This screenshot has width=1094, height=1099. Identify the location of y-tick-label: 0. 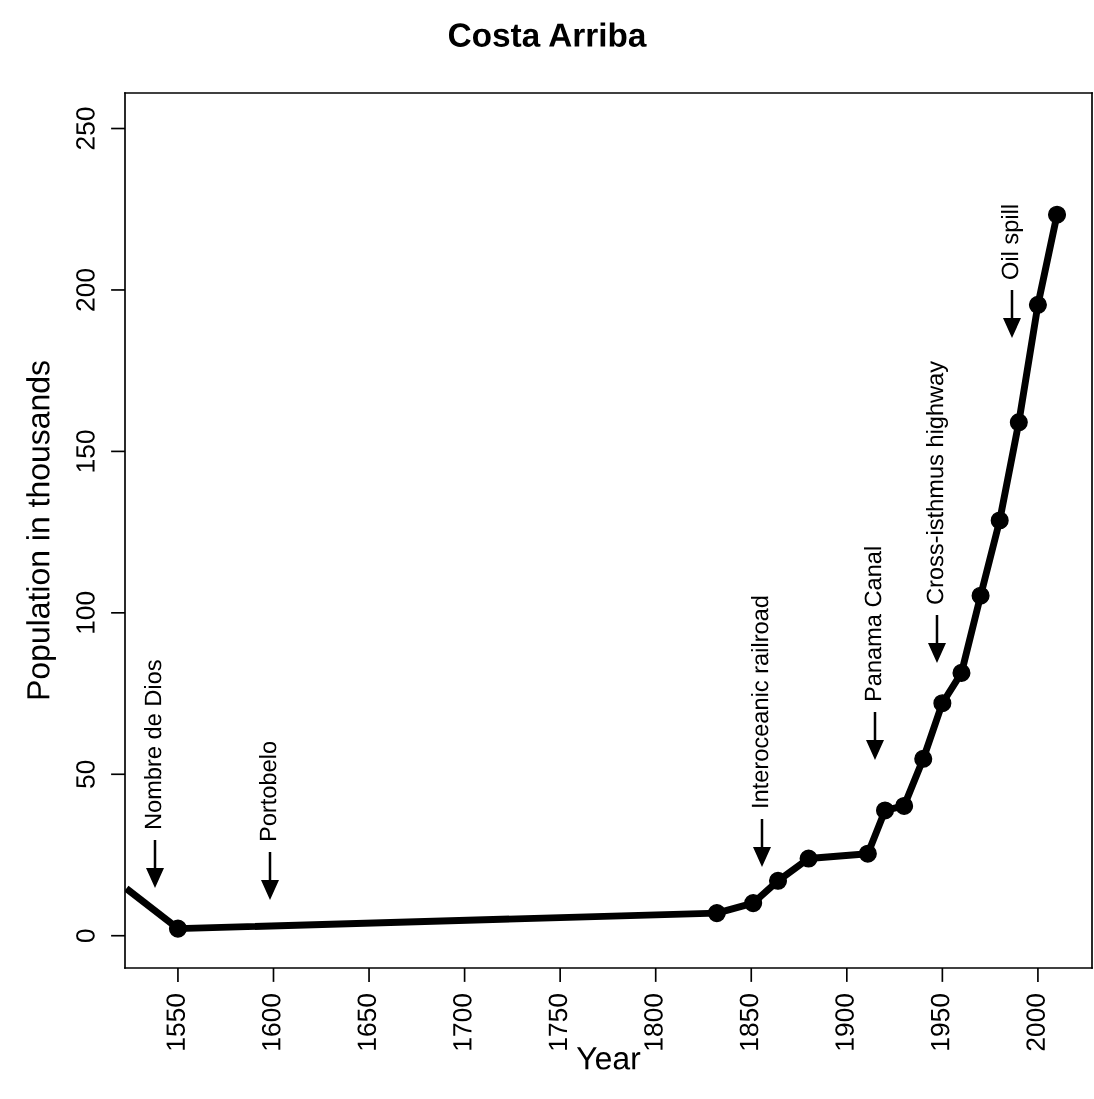
(85, 936).